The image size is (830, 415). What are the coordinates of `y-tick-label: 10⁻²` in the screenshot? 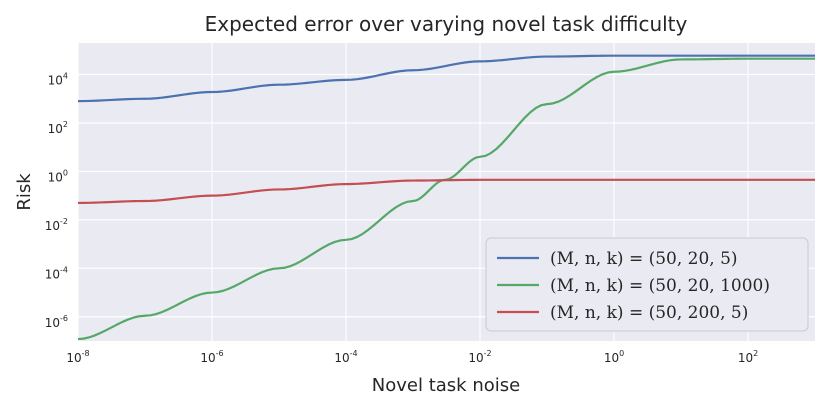 It's located at (56, 225).